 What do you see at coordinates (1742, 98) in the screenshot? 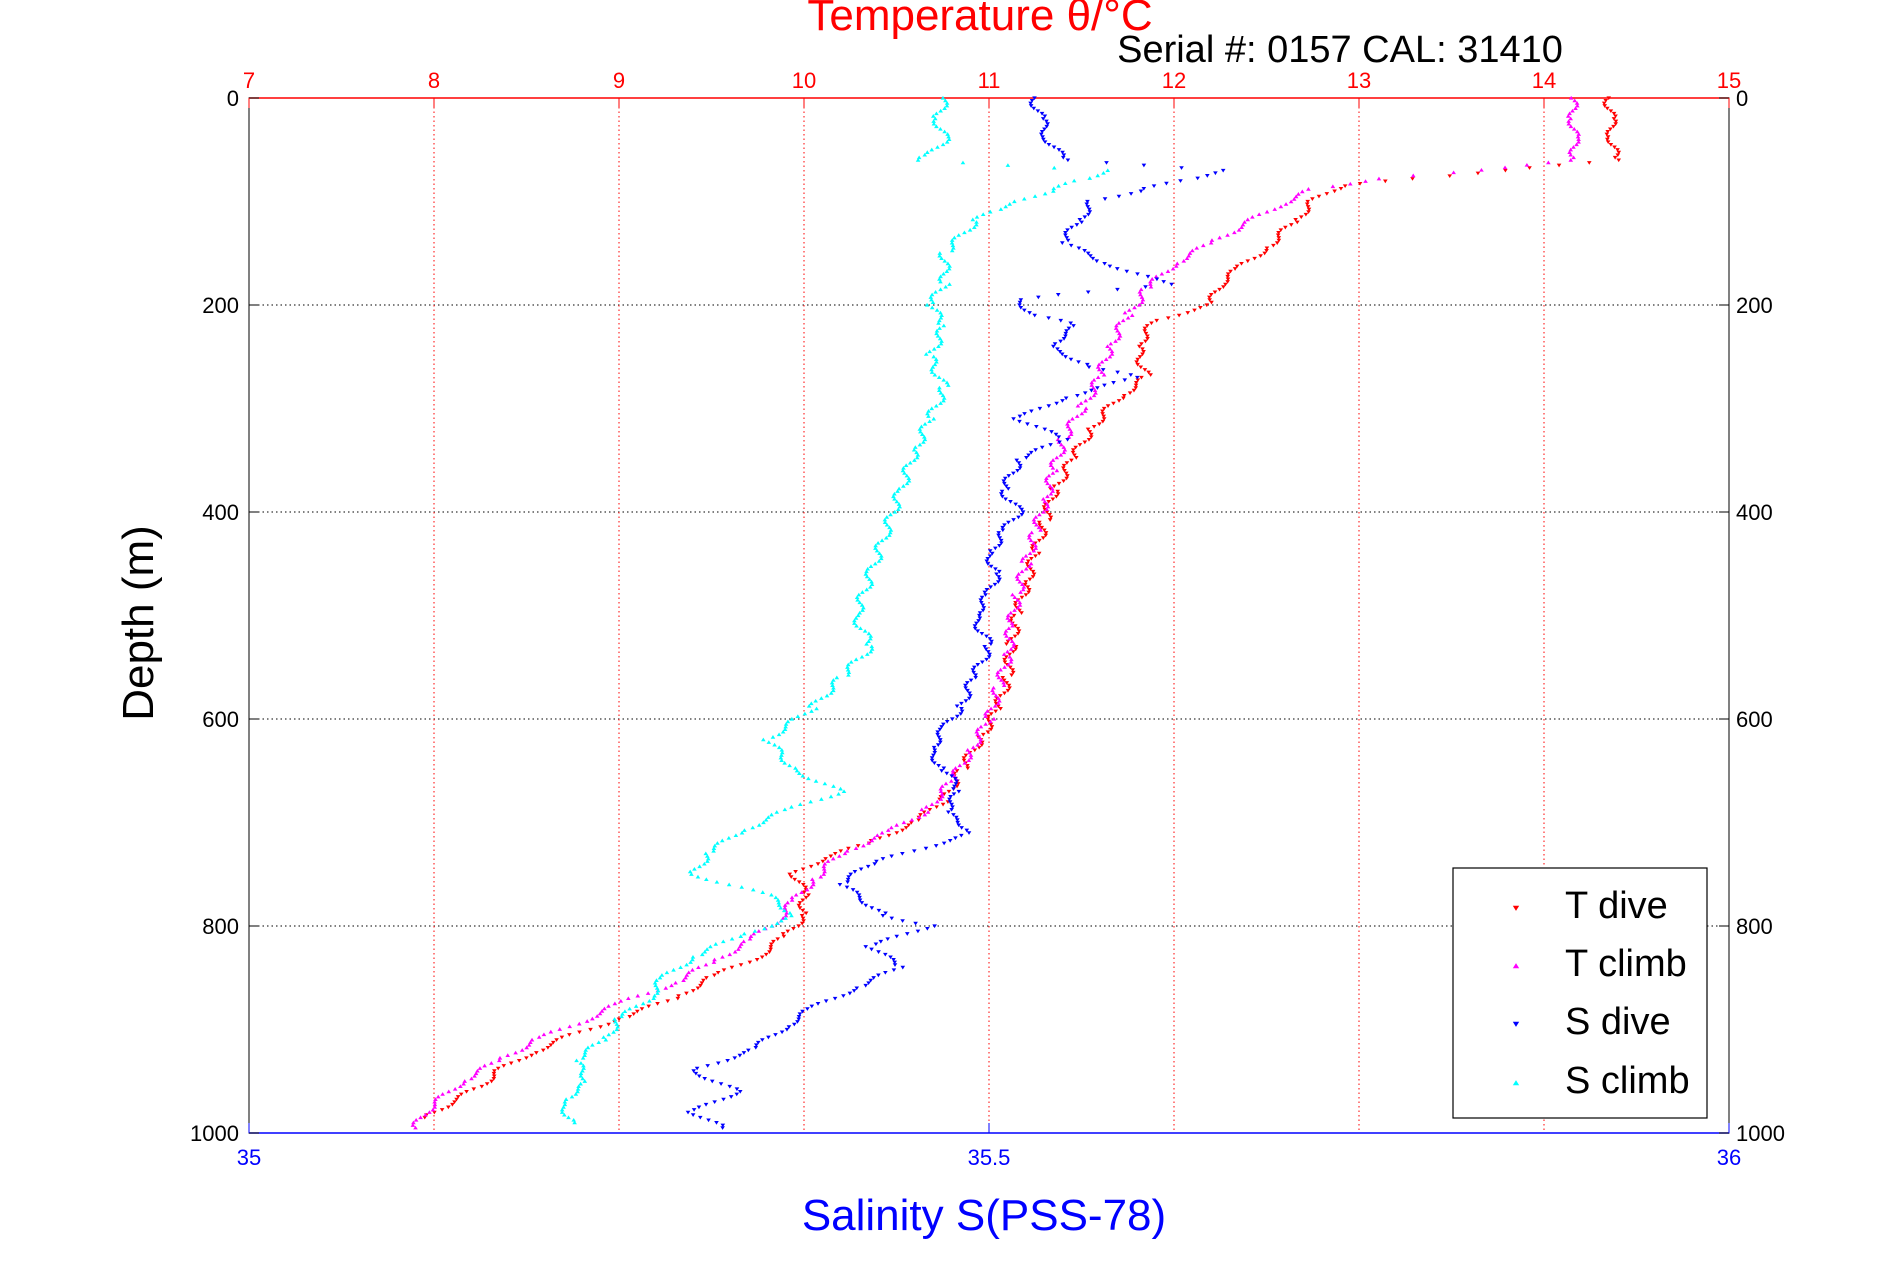
I see `y-tick-label-right: 0` at bounding box center [1742, 98].